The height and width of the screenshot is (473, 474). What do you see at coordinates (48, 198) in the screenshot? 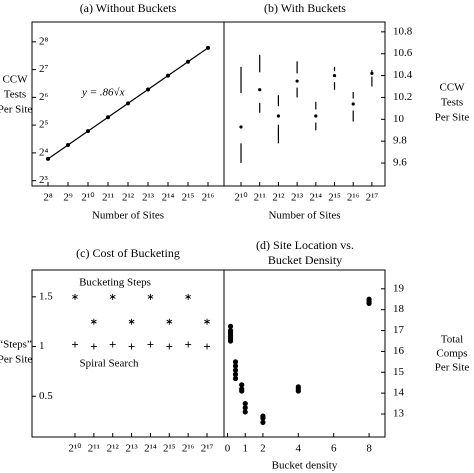
I see `x-tick-label: 2⁸` at bounding box center [48, 198].